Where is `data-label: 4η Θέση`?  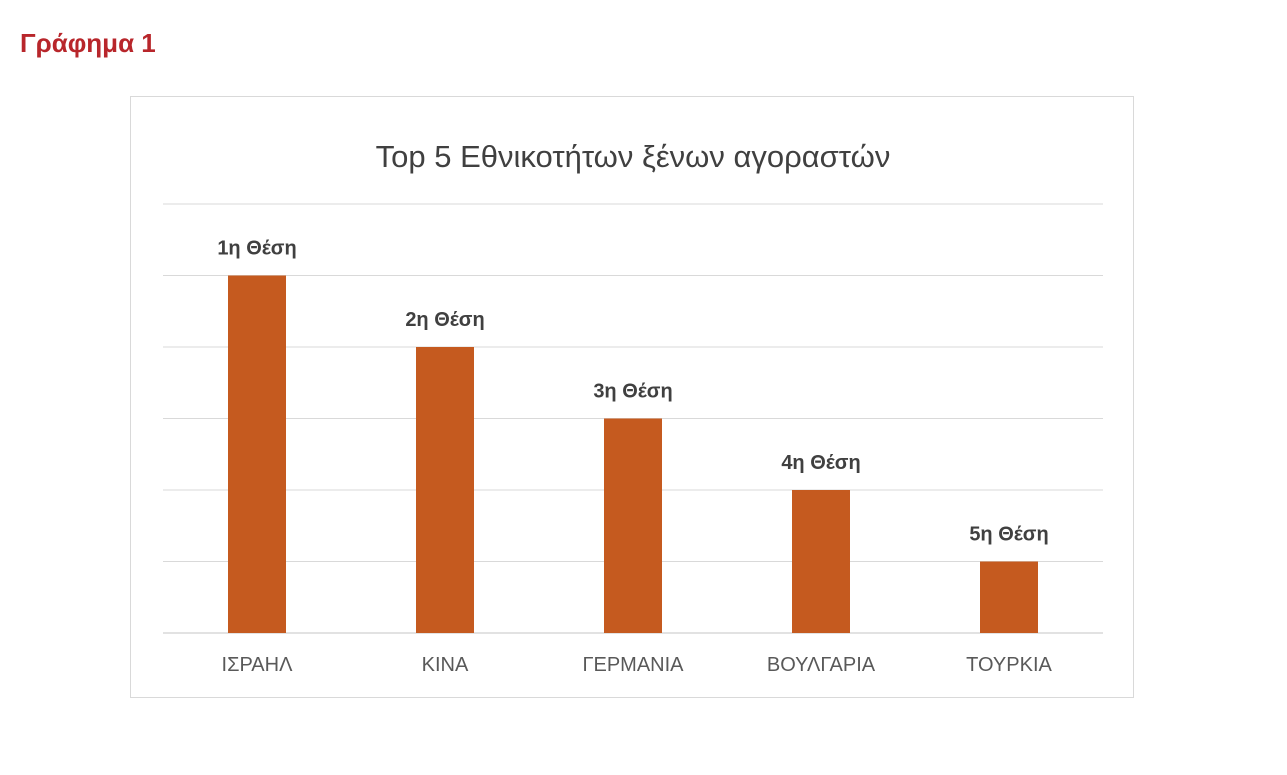 data-label: 4η Θέση is located at coordinates (820, 463).